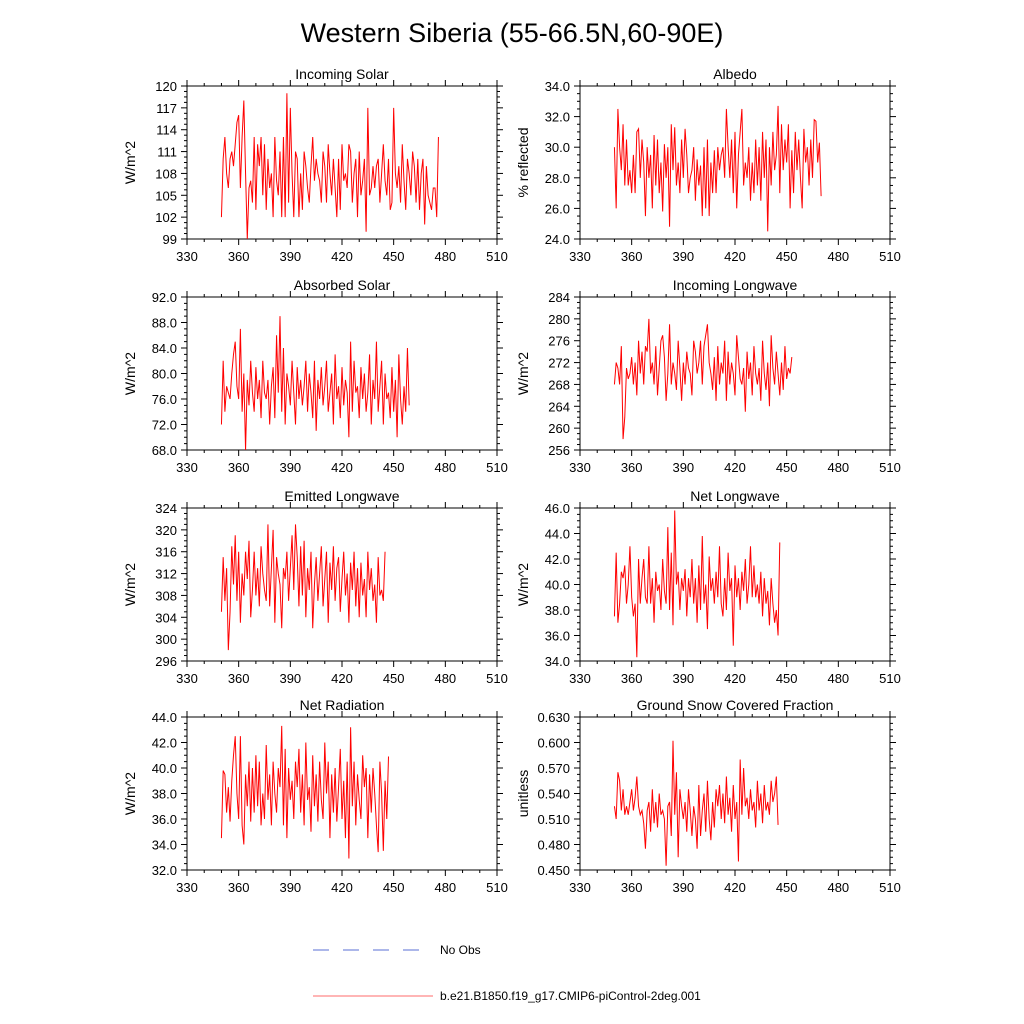 The width and height of the screenshot is (1024, 1024). I want to click on y-tick-label: 117, so click(166, 108).